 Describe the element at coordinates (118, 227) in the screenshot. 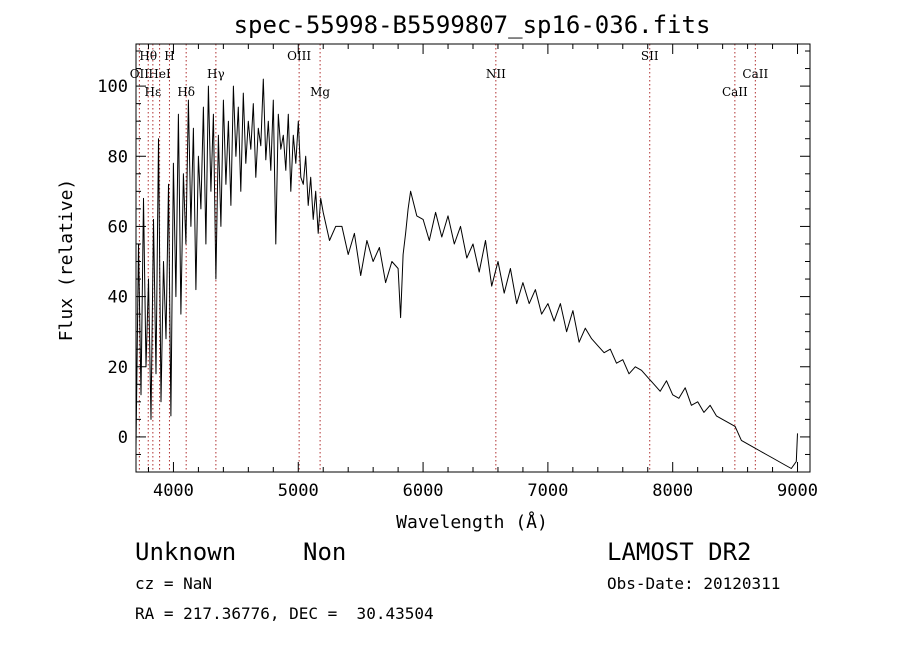

I see `y-tick-label: 60` at that location.